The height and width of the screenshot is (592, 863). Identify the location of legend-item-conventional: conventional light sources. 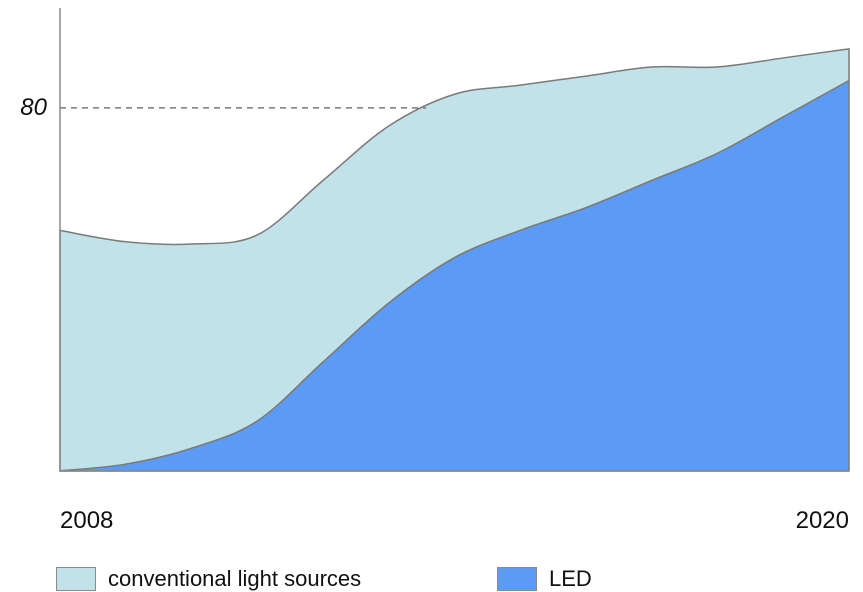
(208, 579).